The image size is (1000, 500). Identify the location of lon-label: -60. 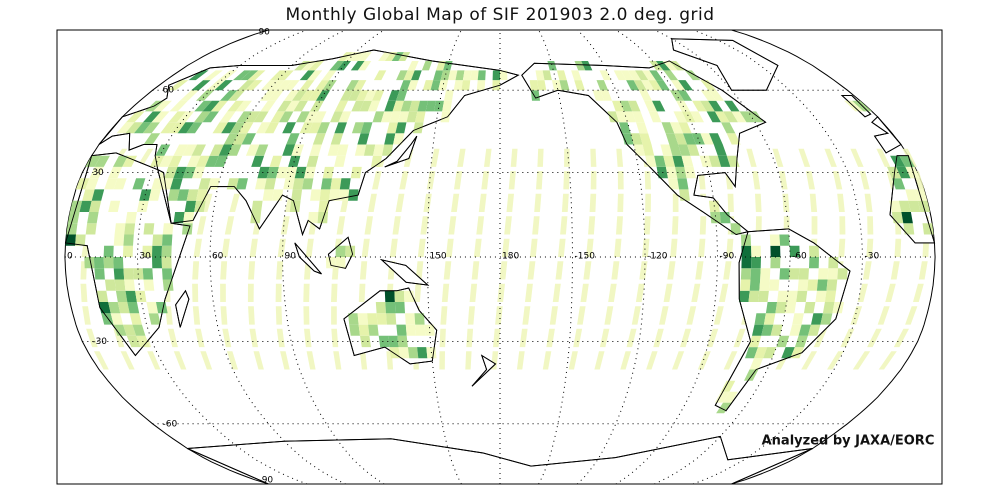
(799, 257).